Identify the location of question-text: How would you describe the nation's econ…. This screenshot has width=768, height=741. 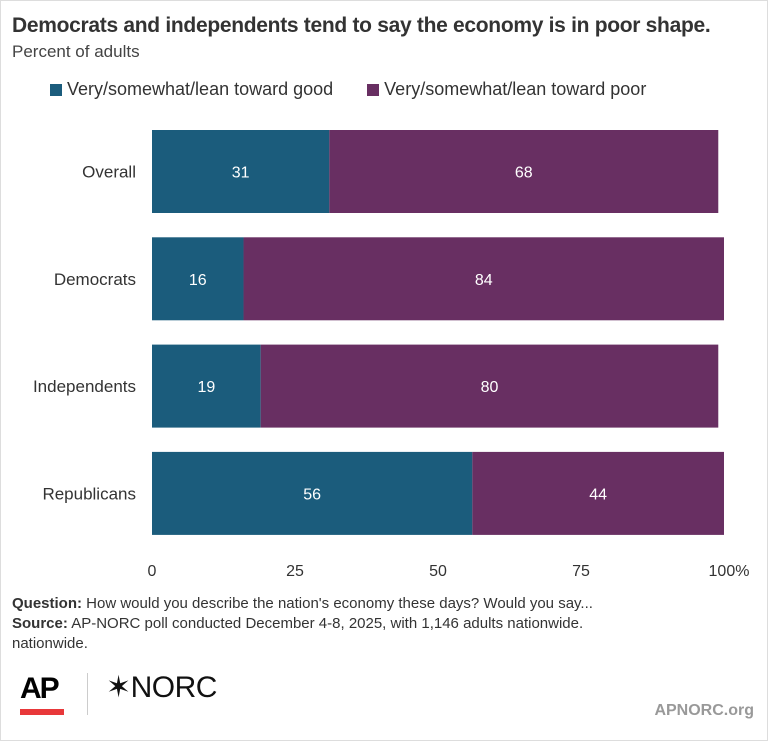
(337, 603).